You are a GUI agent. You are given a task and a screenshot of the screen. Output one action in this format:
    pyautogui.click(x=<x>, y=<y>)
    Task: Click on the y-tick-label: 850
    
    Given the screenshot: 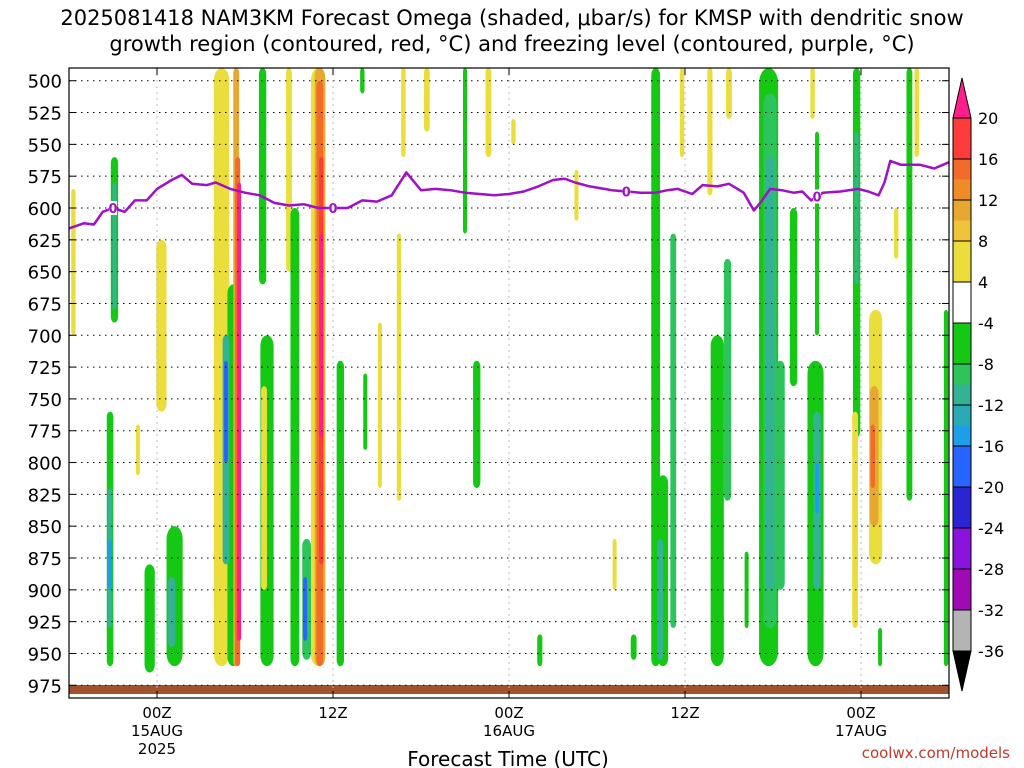 What is the action you would take?
    pyautogui.click(x=45, y=527)
    